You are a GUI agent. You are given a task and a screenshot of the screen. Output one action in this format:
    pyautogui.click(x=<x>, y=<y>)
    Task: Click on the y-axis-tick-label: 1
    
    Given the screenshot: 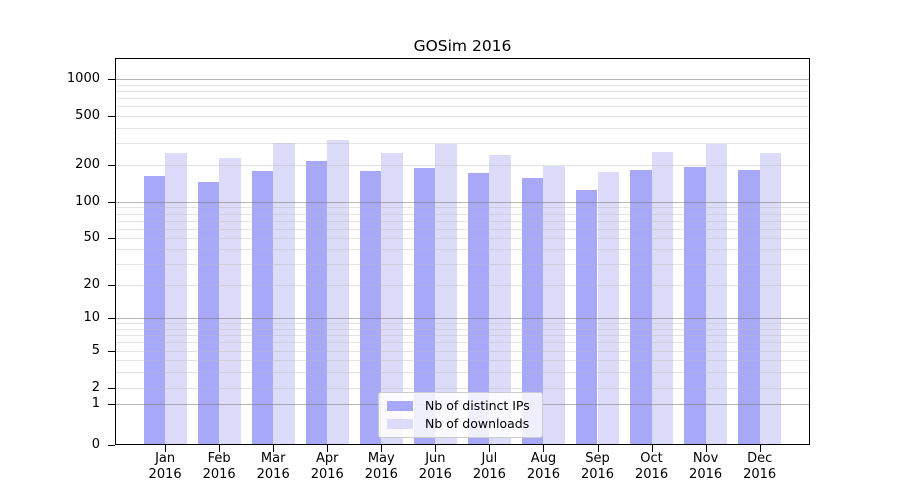 What is the action you would take?
    pyautogui.click(x=95, y=403)
    